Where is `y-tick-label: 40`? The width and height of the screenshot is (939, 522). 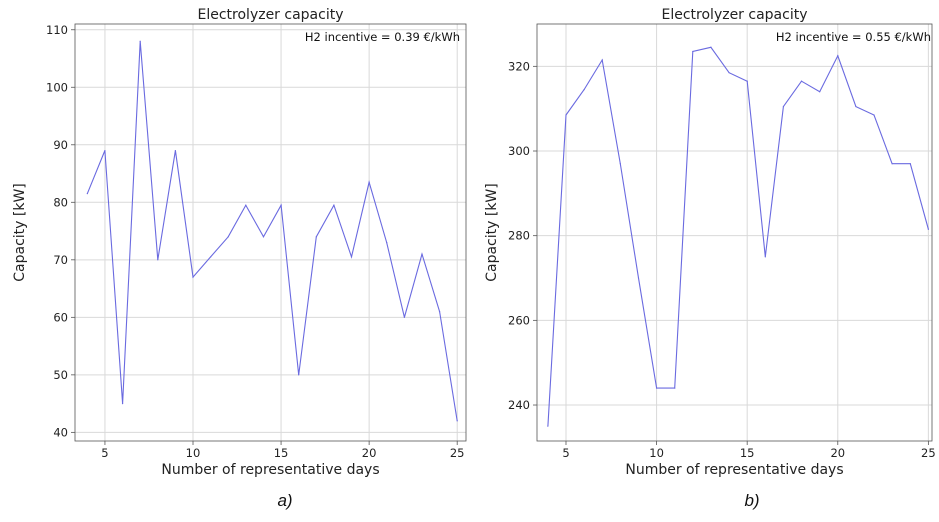 y-tick-label: 40 is located at coordinates (60, 432).